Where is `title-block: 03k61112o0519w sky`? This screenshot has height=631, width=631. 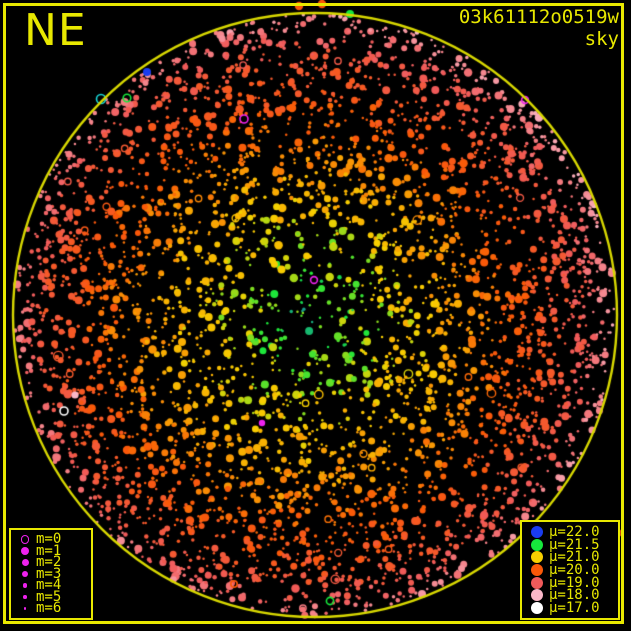 title-block: 03k61112o0519w sky is located at coordinates (539, 28).